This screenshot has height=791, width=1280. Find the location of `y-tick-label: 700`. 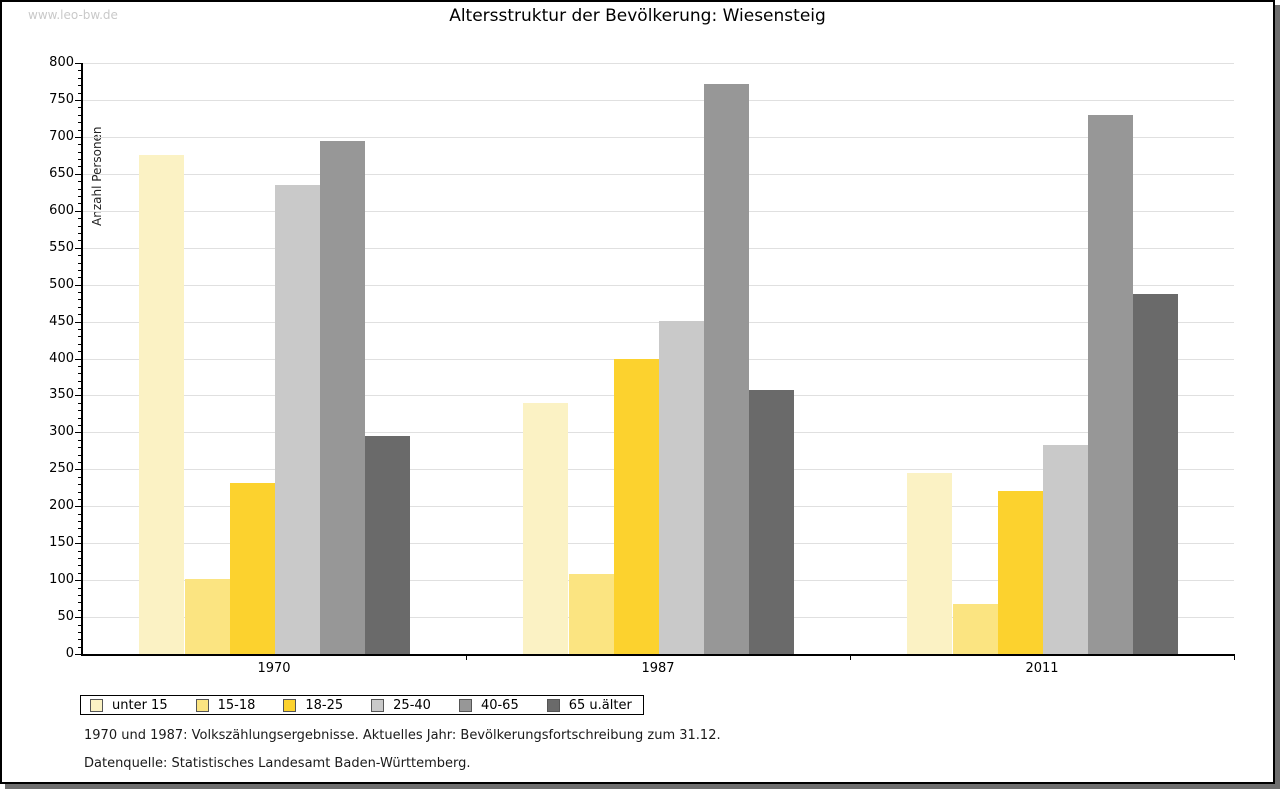

y-tick-label: 700 is located at coordinates (61, 136).